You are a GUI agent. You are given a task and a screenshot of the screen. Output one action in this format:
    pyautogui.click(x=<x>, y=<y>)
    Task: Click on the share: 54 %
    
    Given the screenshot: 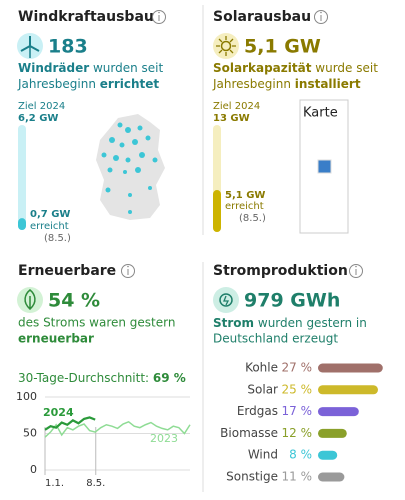 What is the action you would take?
    pyautogui.click(x=74, y=301)
    